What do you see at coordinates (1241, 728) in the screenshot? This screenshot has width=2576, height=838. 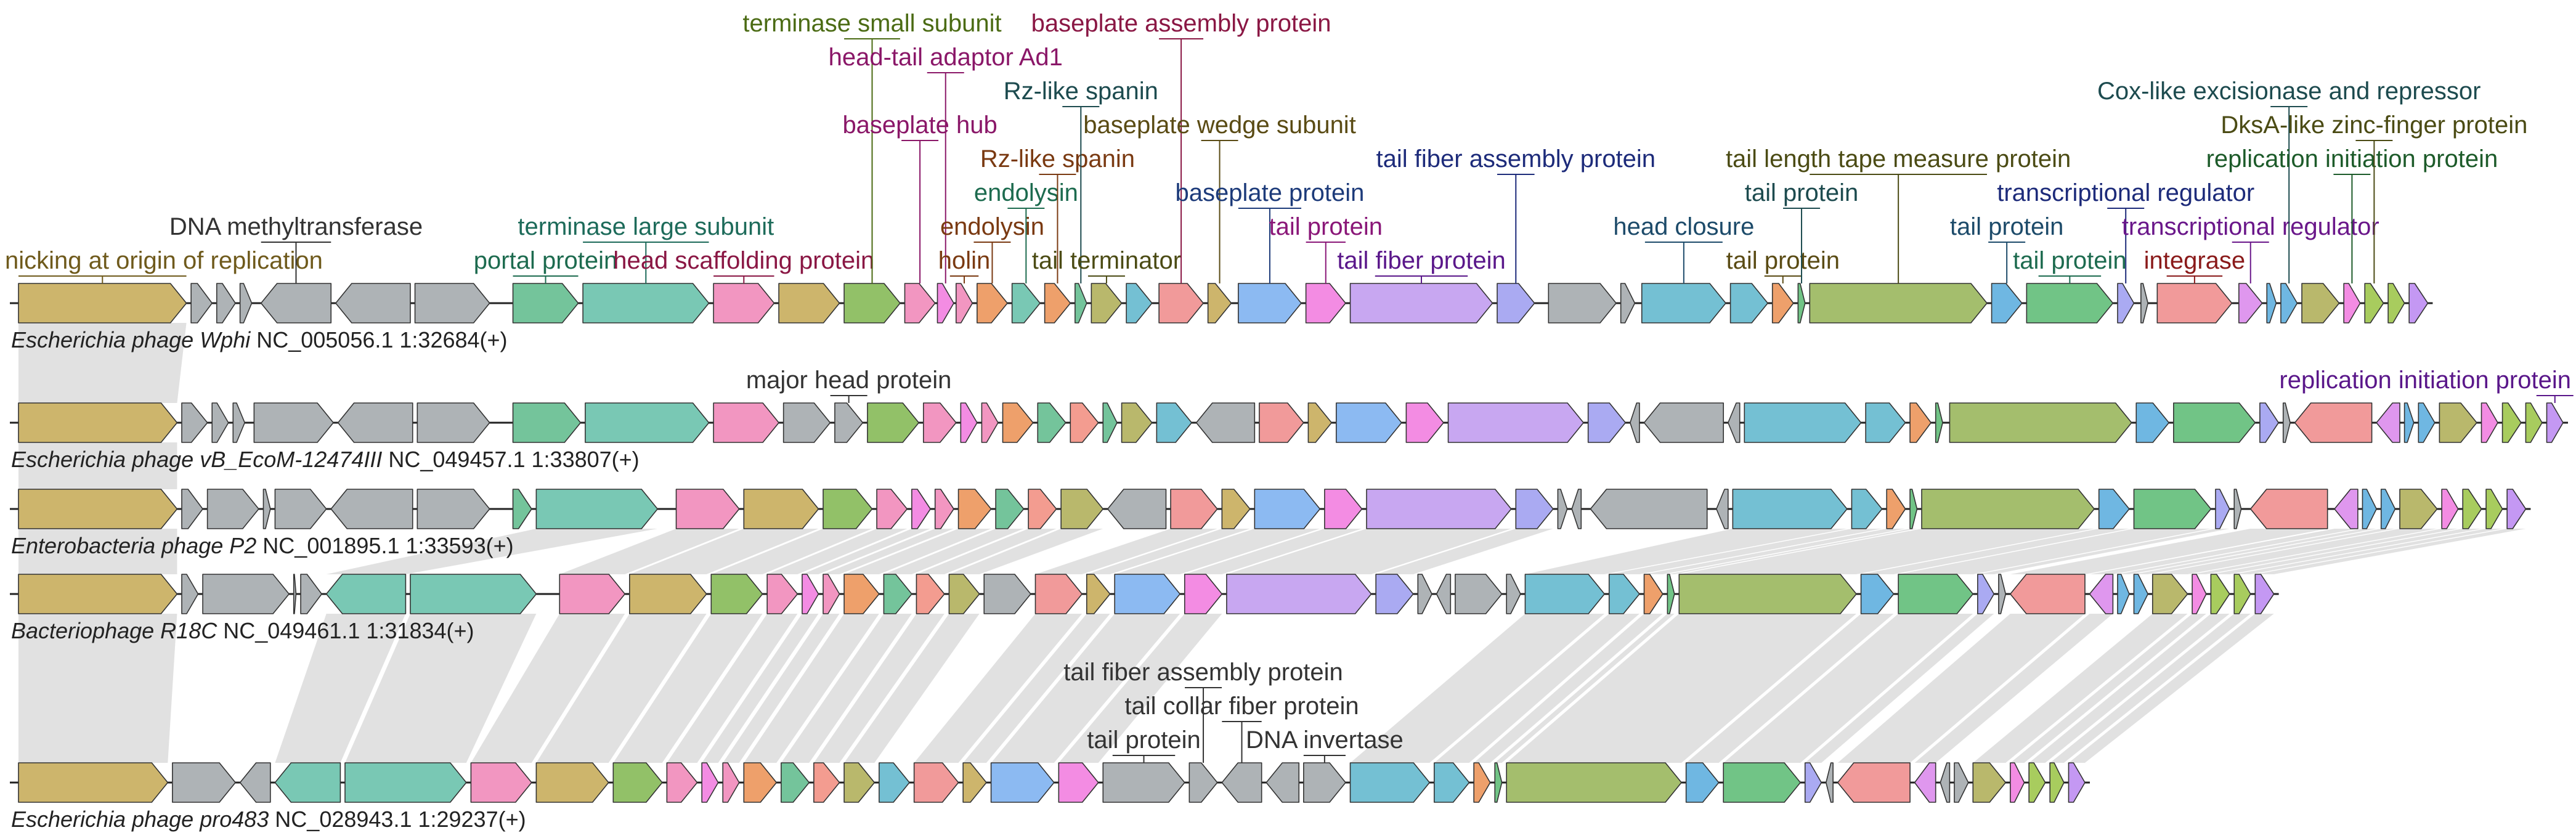 I see `gene-annotation: tail collar fiber protein` at bounding box center [1241, 728].